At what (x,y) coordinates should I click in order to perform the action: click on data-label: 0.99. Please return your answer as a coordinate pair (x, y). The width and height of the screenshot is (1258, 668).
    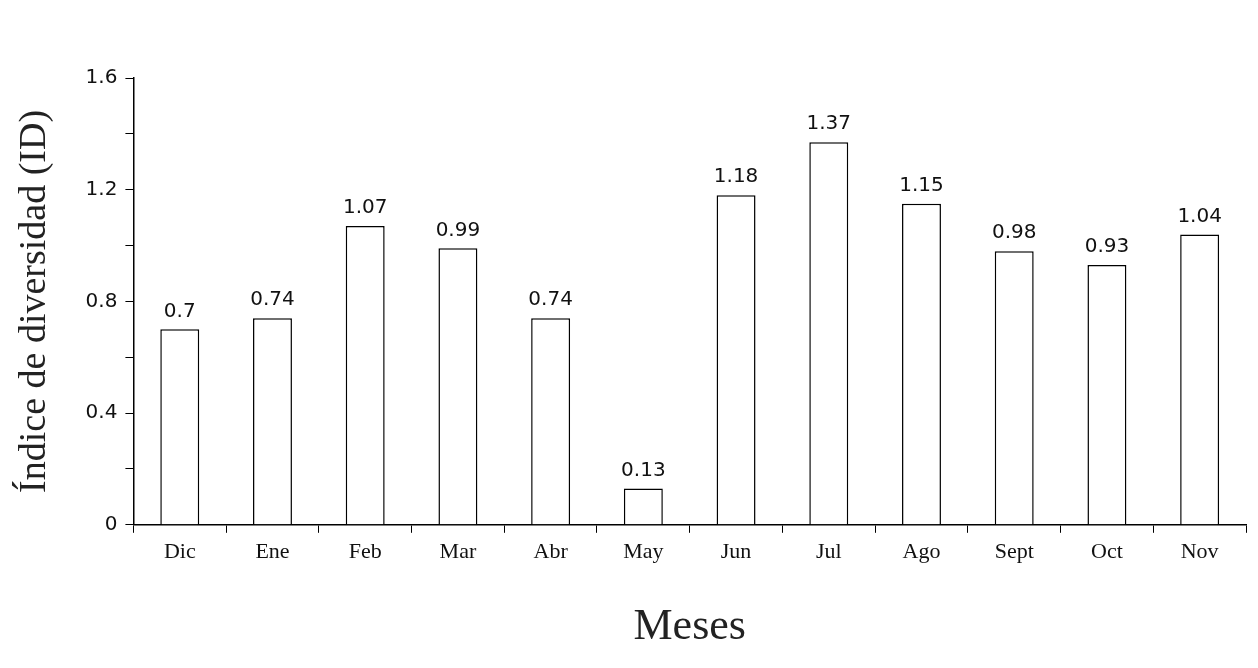
    Looking at the image, I should click on (458, 228).